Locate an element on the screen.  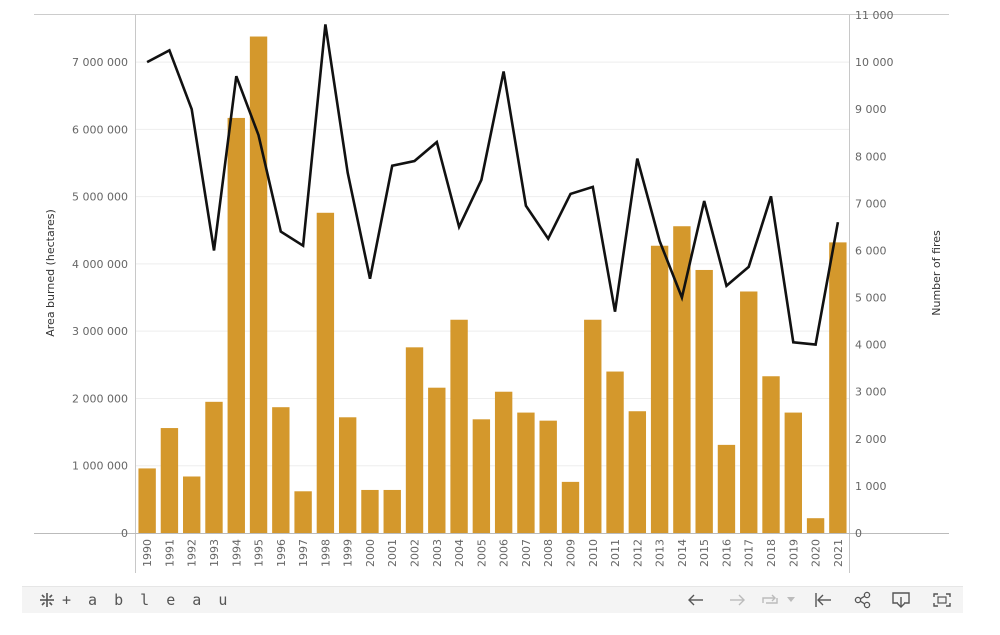
fires-point-2019 is located at coordinates (793, 342).